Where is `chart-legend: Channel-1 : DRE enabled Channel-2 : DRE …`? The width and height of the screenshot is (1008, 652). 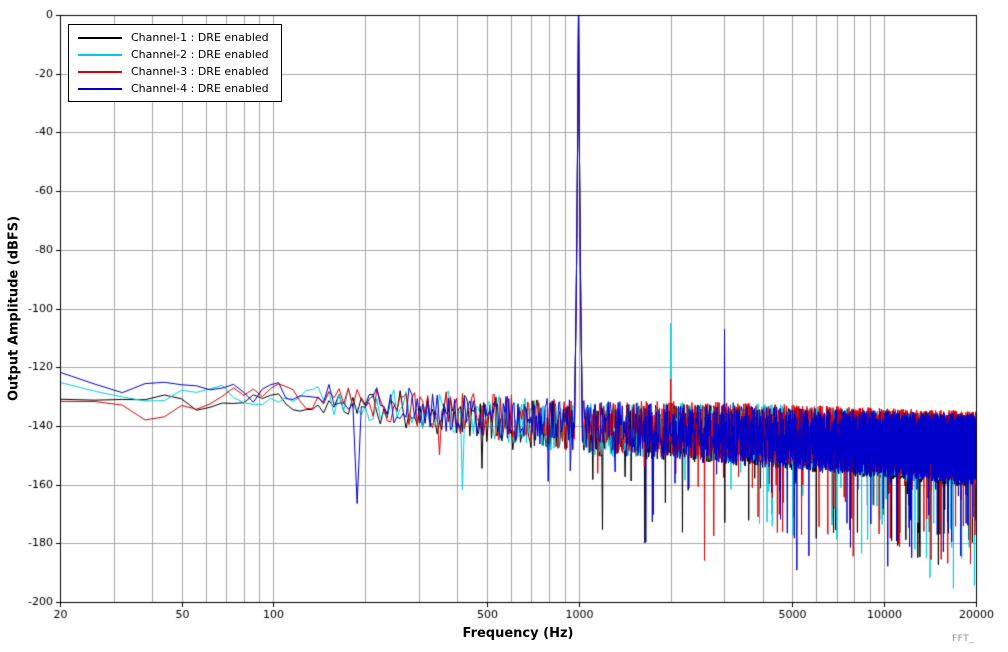
chart-legend: Channel-1 : DRE enabled Channel-2 : DRE … is located at coordinates (175, 63).